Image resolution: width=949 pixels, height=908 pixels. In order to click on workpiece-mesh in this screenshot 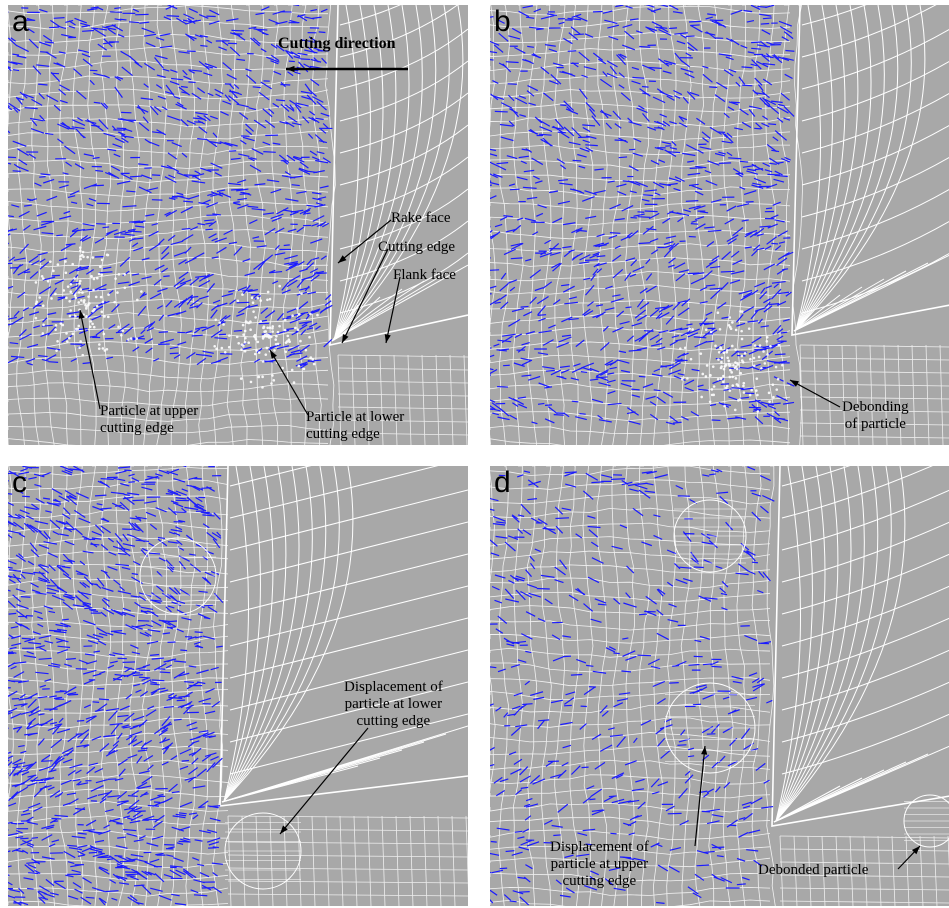, I will do `click(118, 686)`.